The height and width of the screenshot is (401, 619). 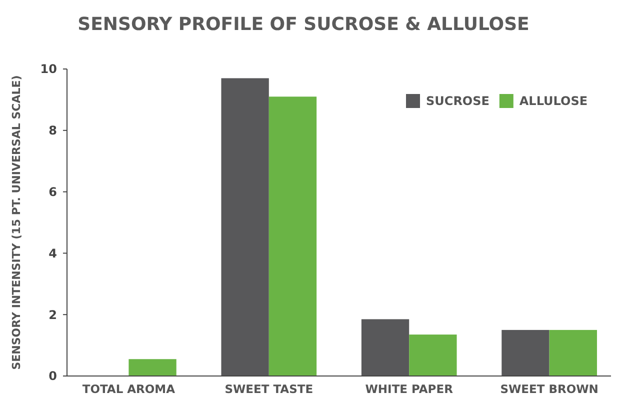 What do you see at coordinates (48, 69) in the screenshot?
I see `y-tick-label: 10` at bounding box center [48, 69].